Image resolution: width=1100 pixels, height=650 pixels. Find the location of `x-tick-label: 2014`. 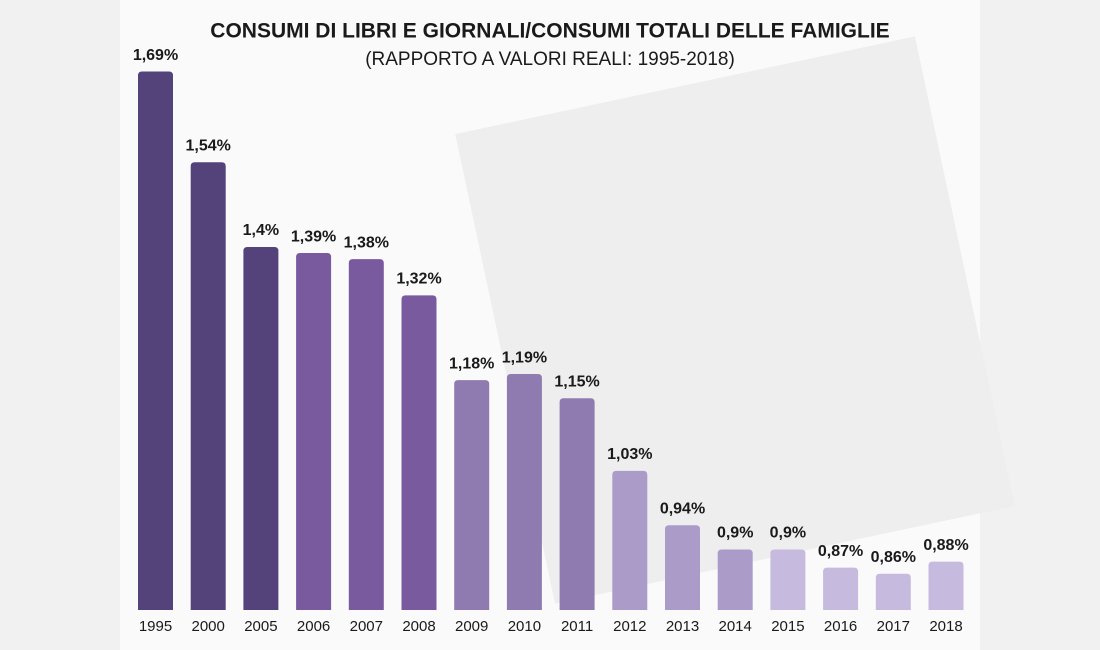

x-tick-label: 2014 is located at coordinates (735, 626).